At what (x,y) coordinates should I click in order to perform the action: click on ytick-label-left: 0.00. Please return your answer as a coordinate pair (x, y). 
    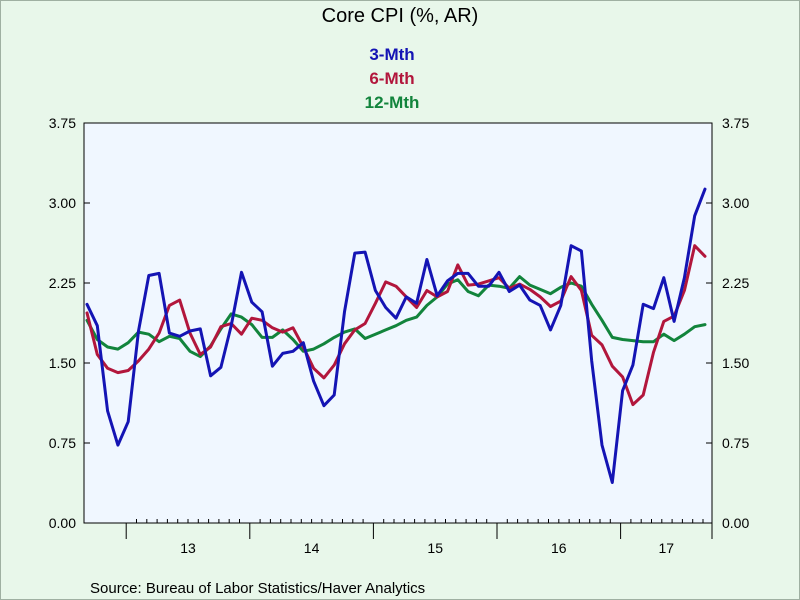
    Looking at the image, I should click on (62, 523).